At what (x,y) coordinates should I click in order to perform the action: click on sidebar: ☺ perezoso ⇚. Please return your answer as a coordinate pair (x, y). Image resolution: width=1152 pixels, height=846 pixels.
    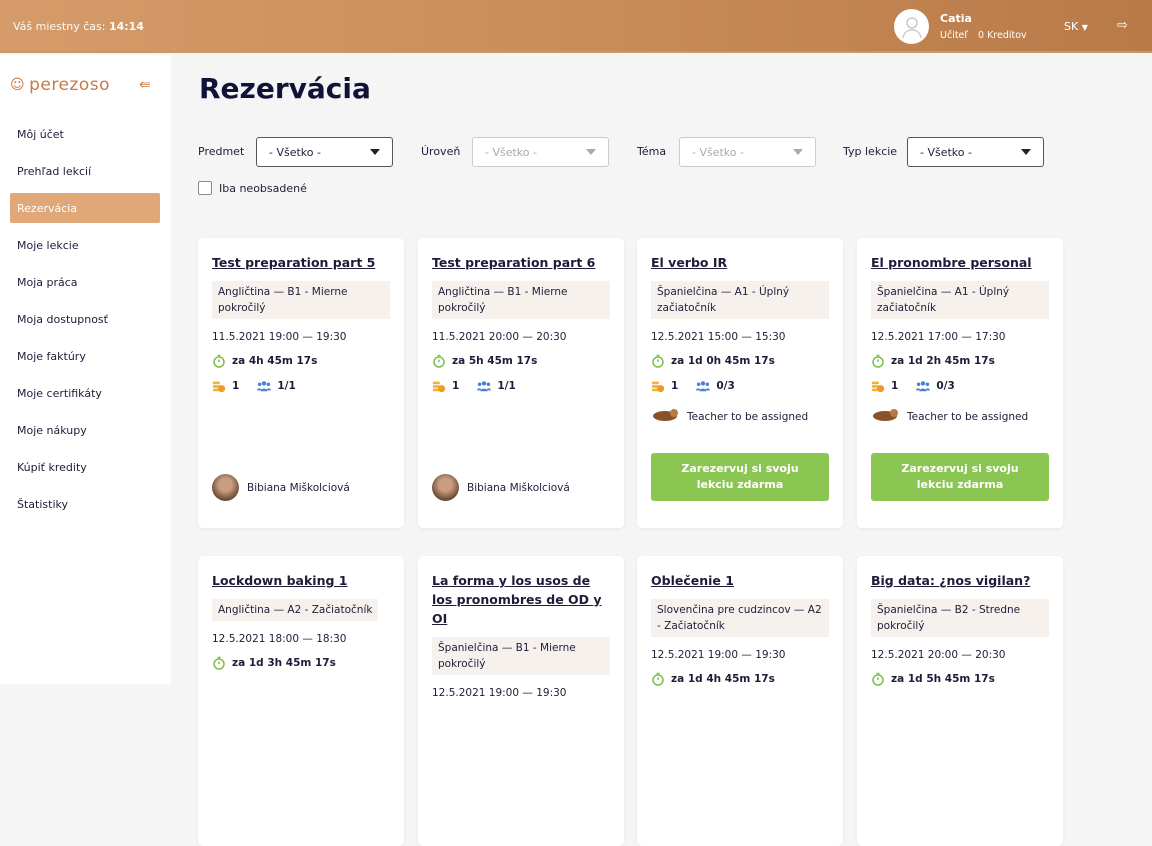
    Looking at the image, I should click on (85, 369).